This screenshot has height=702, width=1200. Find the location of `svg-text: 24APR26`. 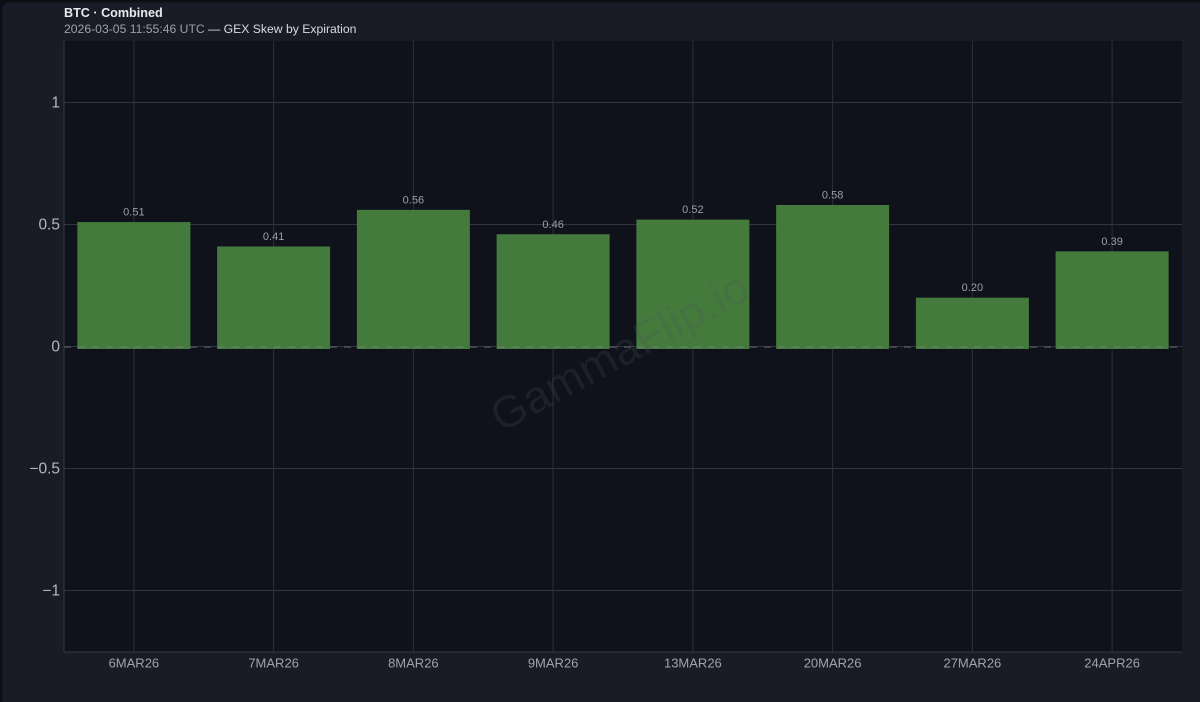

svg-text: 24APR26 is located at coordinates (1112, 663).